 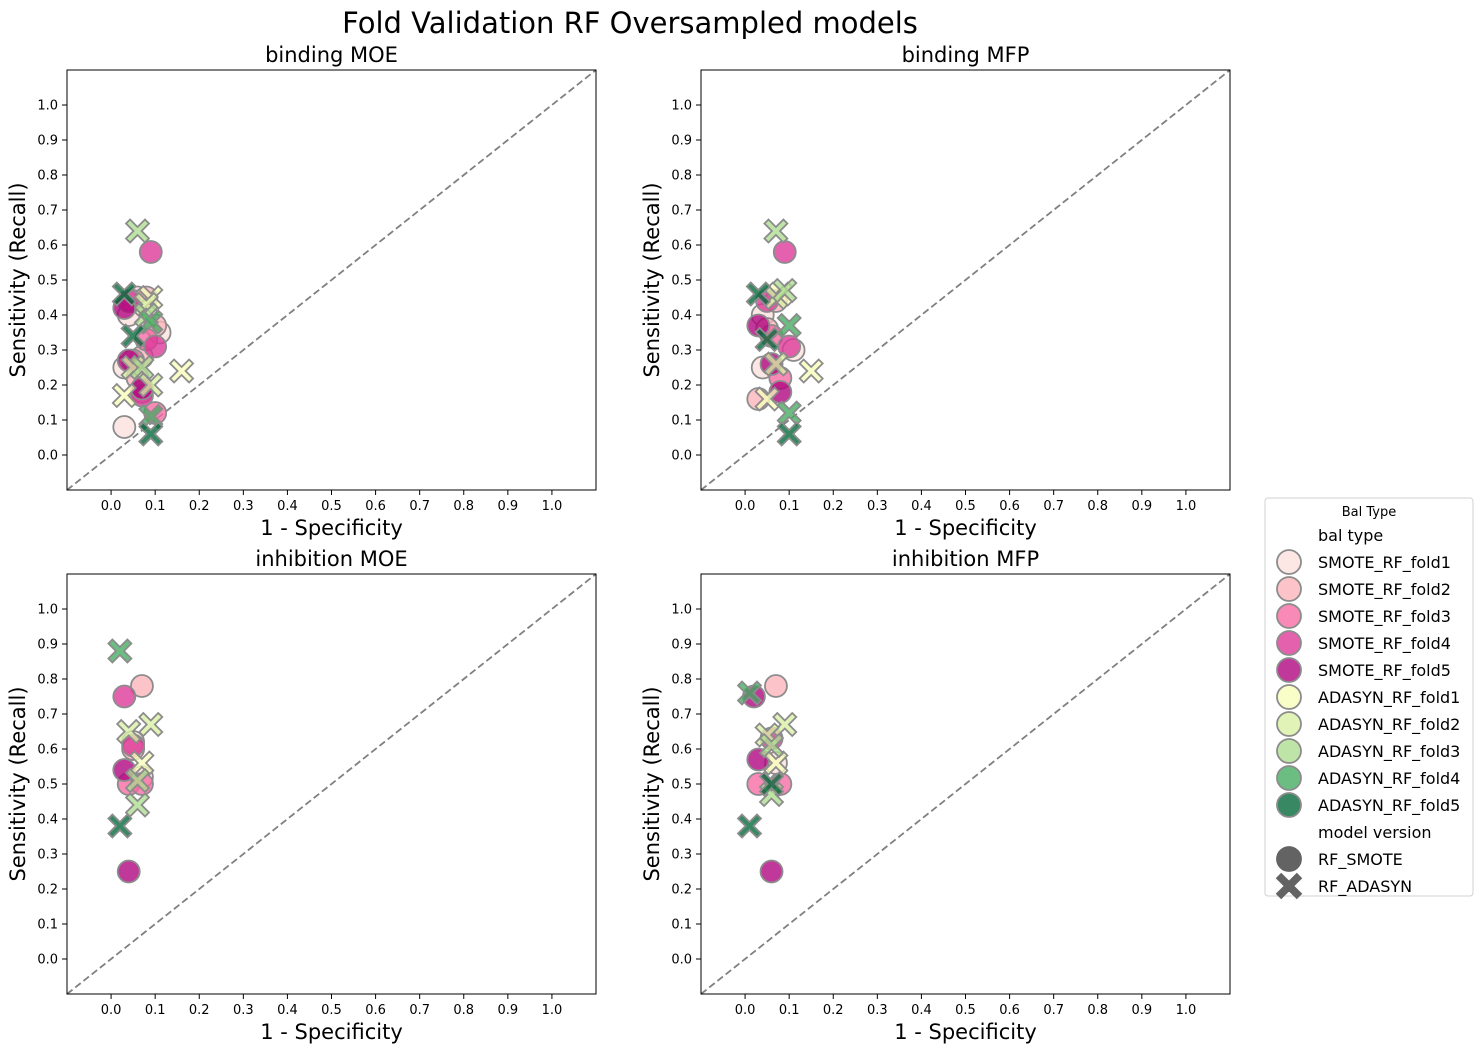 I want to click on legend-item-label: RF_ADASYN, so click(x=1365, y=887).